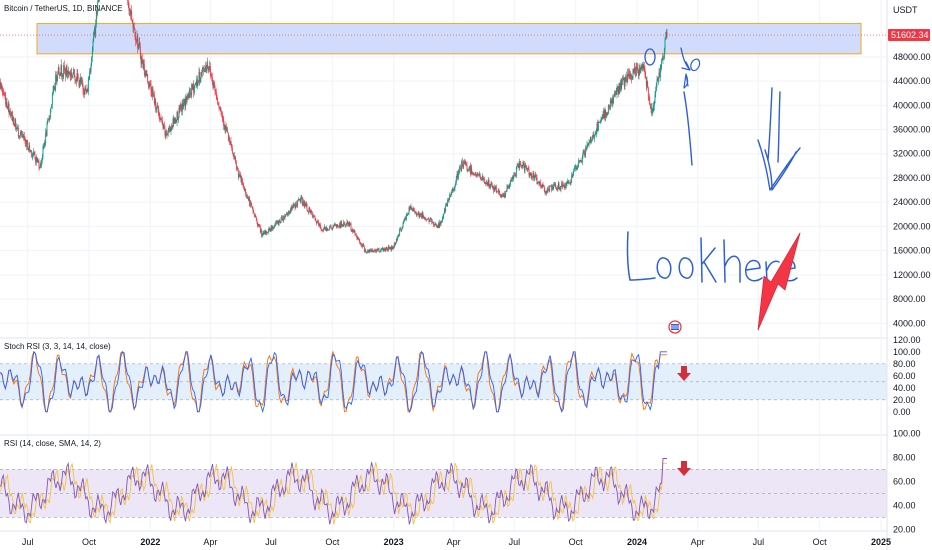  Describe the element at coordinates (713, 261) in the screenshot. I see `annotations` at that location.